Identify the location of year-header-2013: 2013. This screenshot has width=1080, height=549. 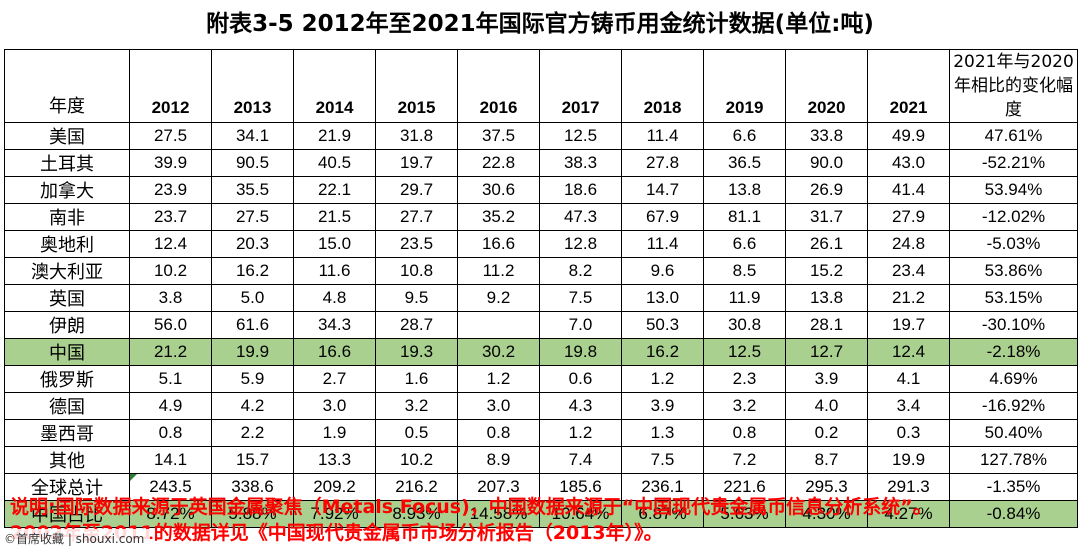
(252, 86).